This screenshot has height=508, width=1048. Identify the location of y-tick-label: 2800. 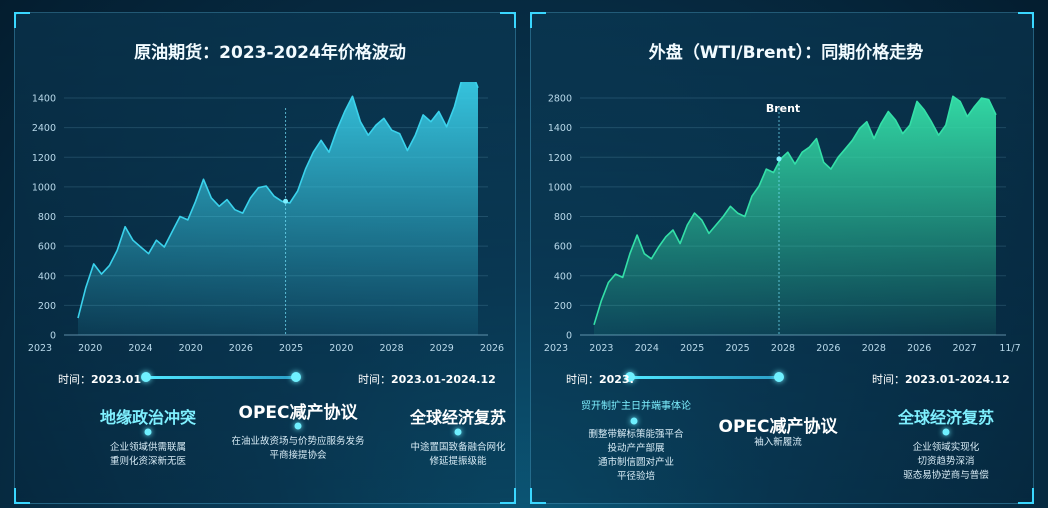
(560, 99).